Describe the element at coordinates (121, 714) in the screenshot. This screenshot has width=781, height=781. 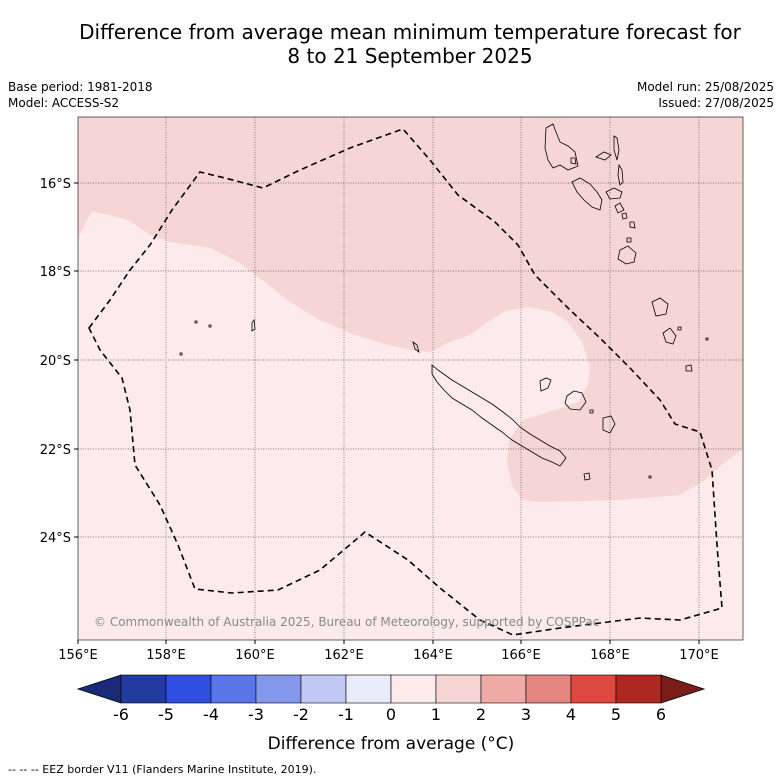
I see `colorbar-tick-label: -6` at that location.